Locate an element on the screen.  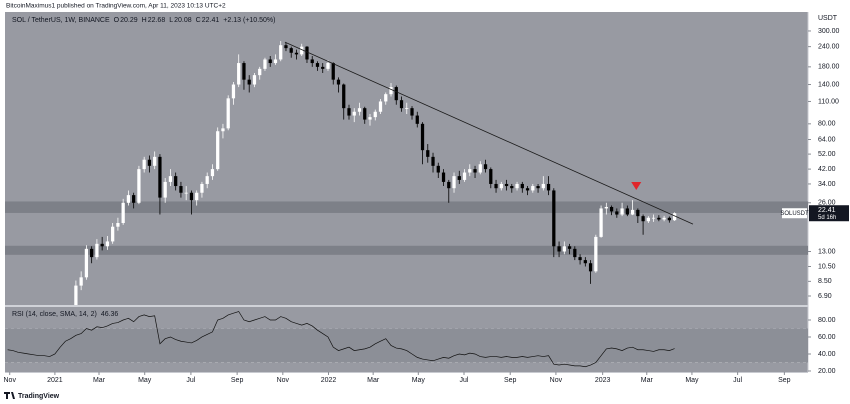
rsi-legend: RSI (14, close, SMA, 14, 2) 46.36 is located at coordinates (65, 314).